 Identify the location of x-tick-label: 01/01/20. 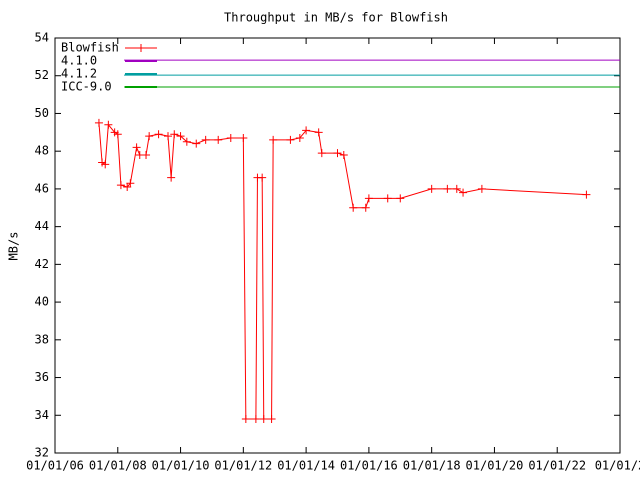
(495, 466).